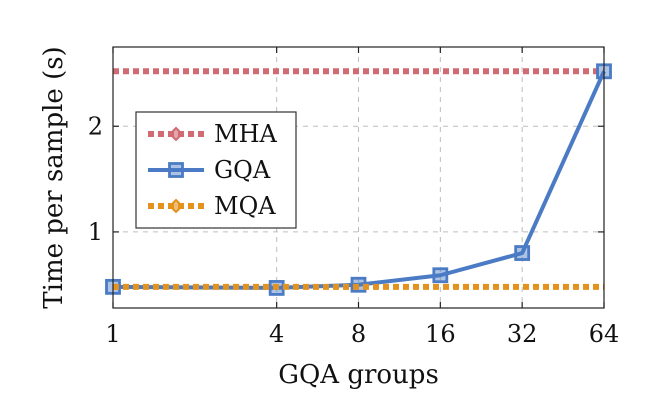 This screenshot has width=671, height=416. I want to click on legend-swatch-mqa, so click(176, 206).